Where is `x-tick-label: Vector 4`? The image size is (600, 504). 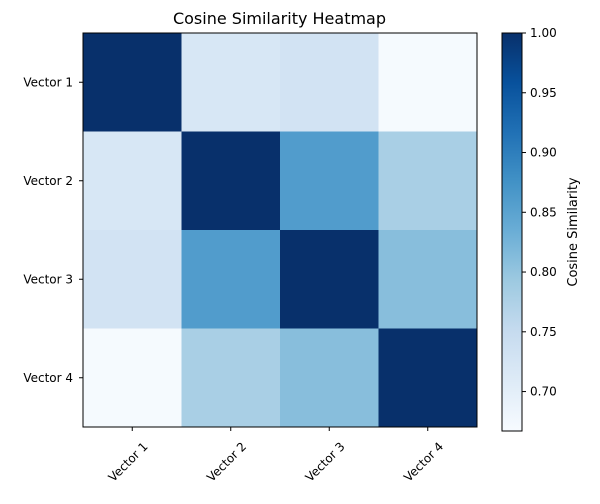
x-tick-label: Vector 4 is located at coordinates (423, 461).